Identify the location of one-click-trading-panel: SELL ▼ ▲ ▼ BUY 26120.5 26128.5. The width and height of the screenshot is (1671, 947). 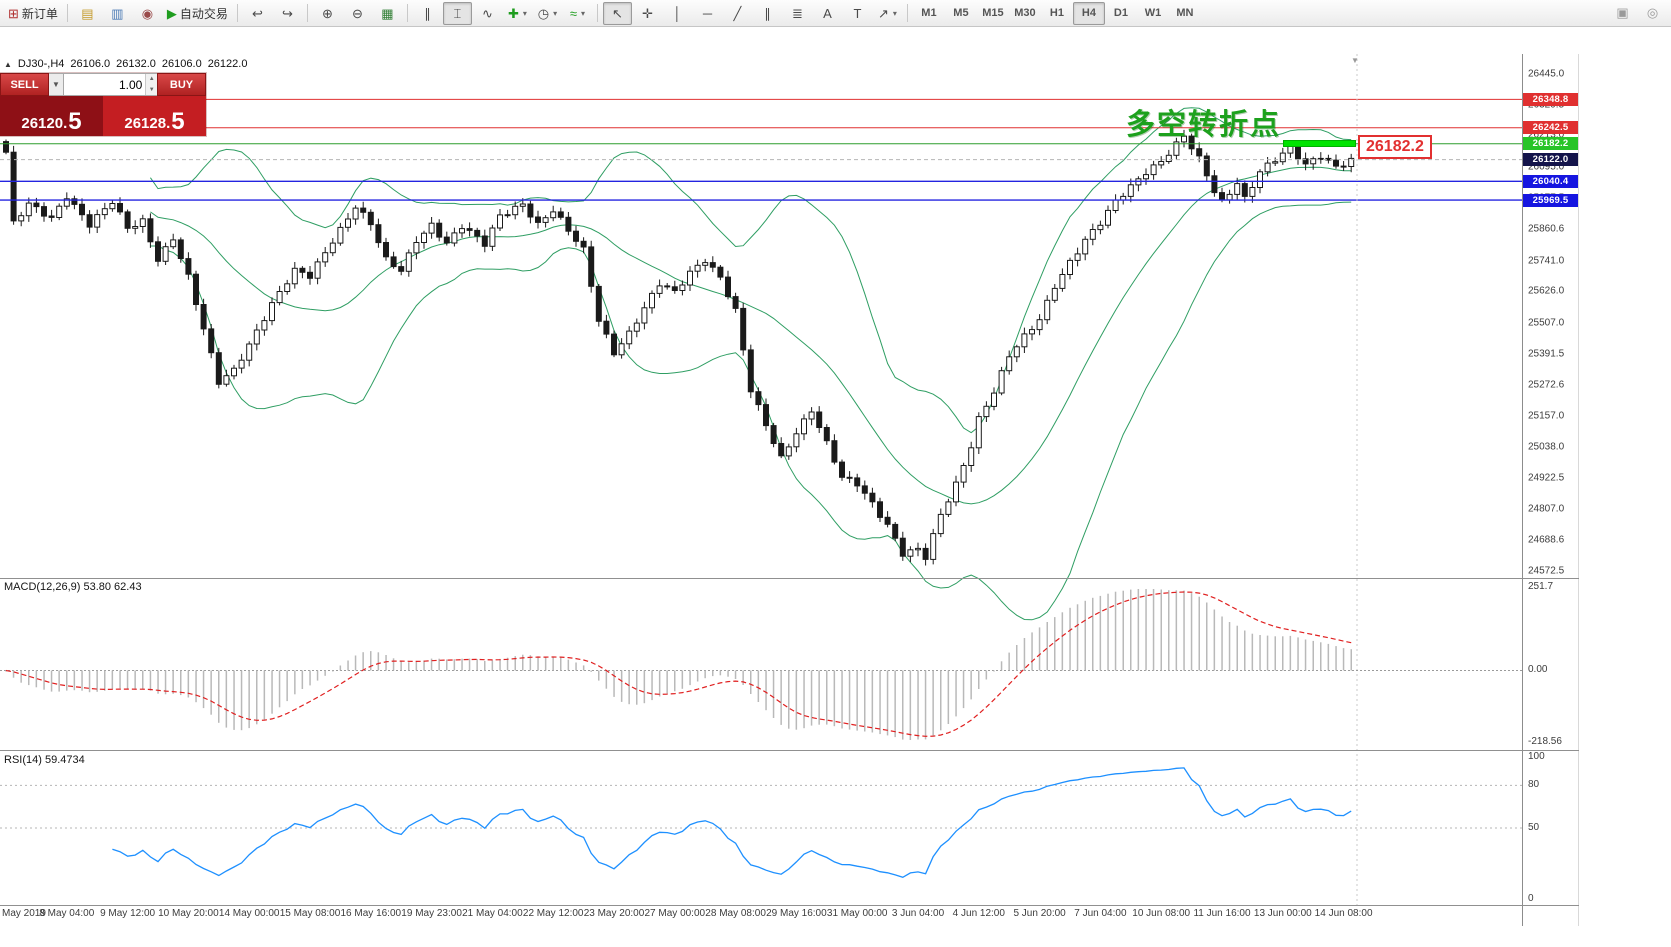
(103, 104).